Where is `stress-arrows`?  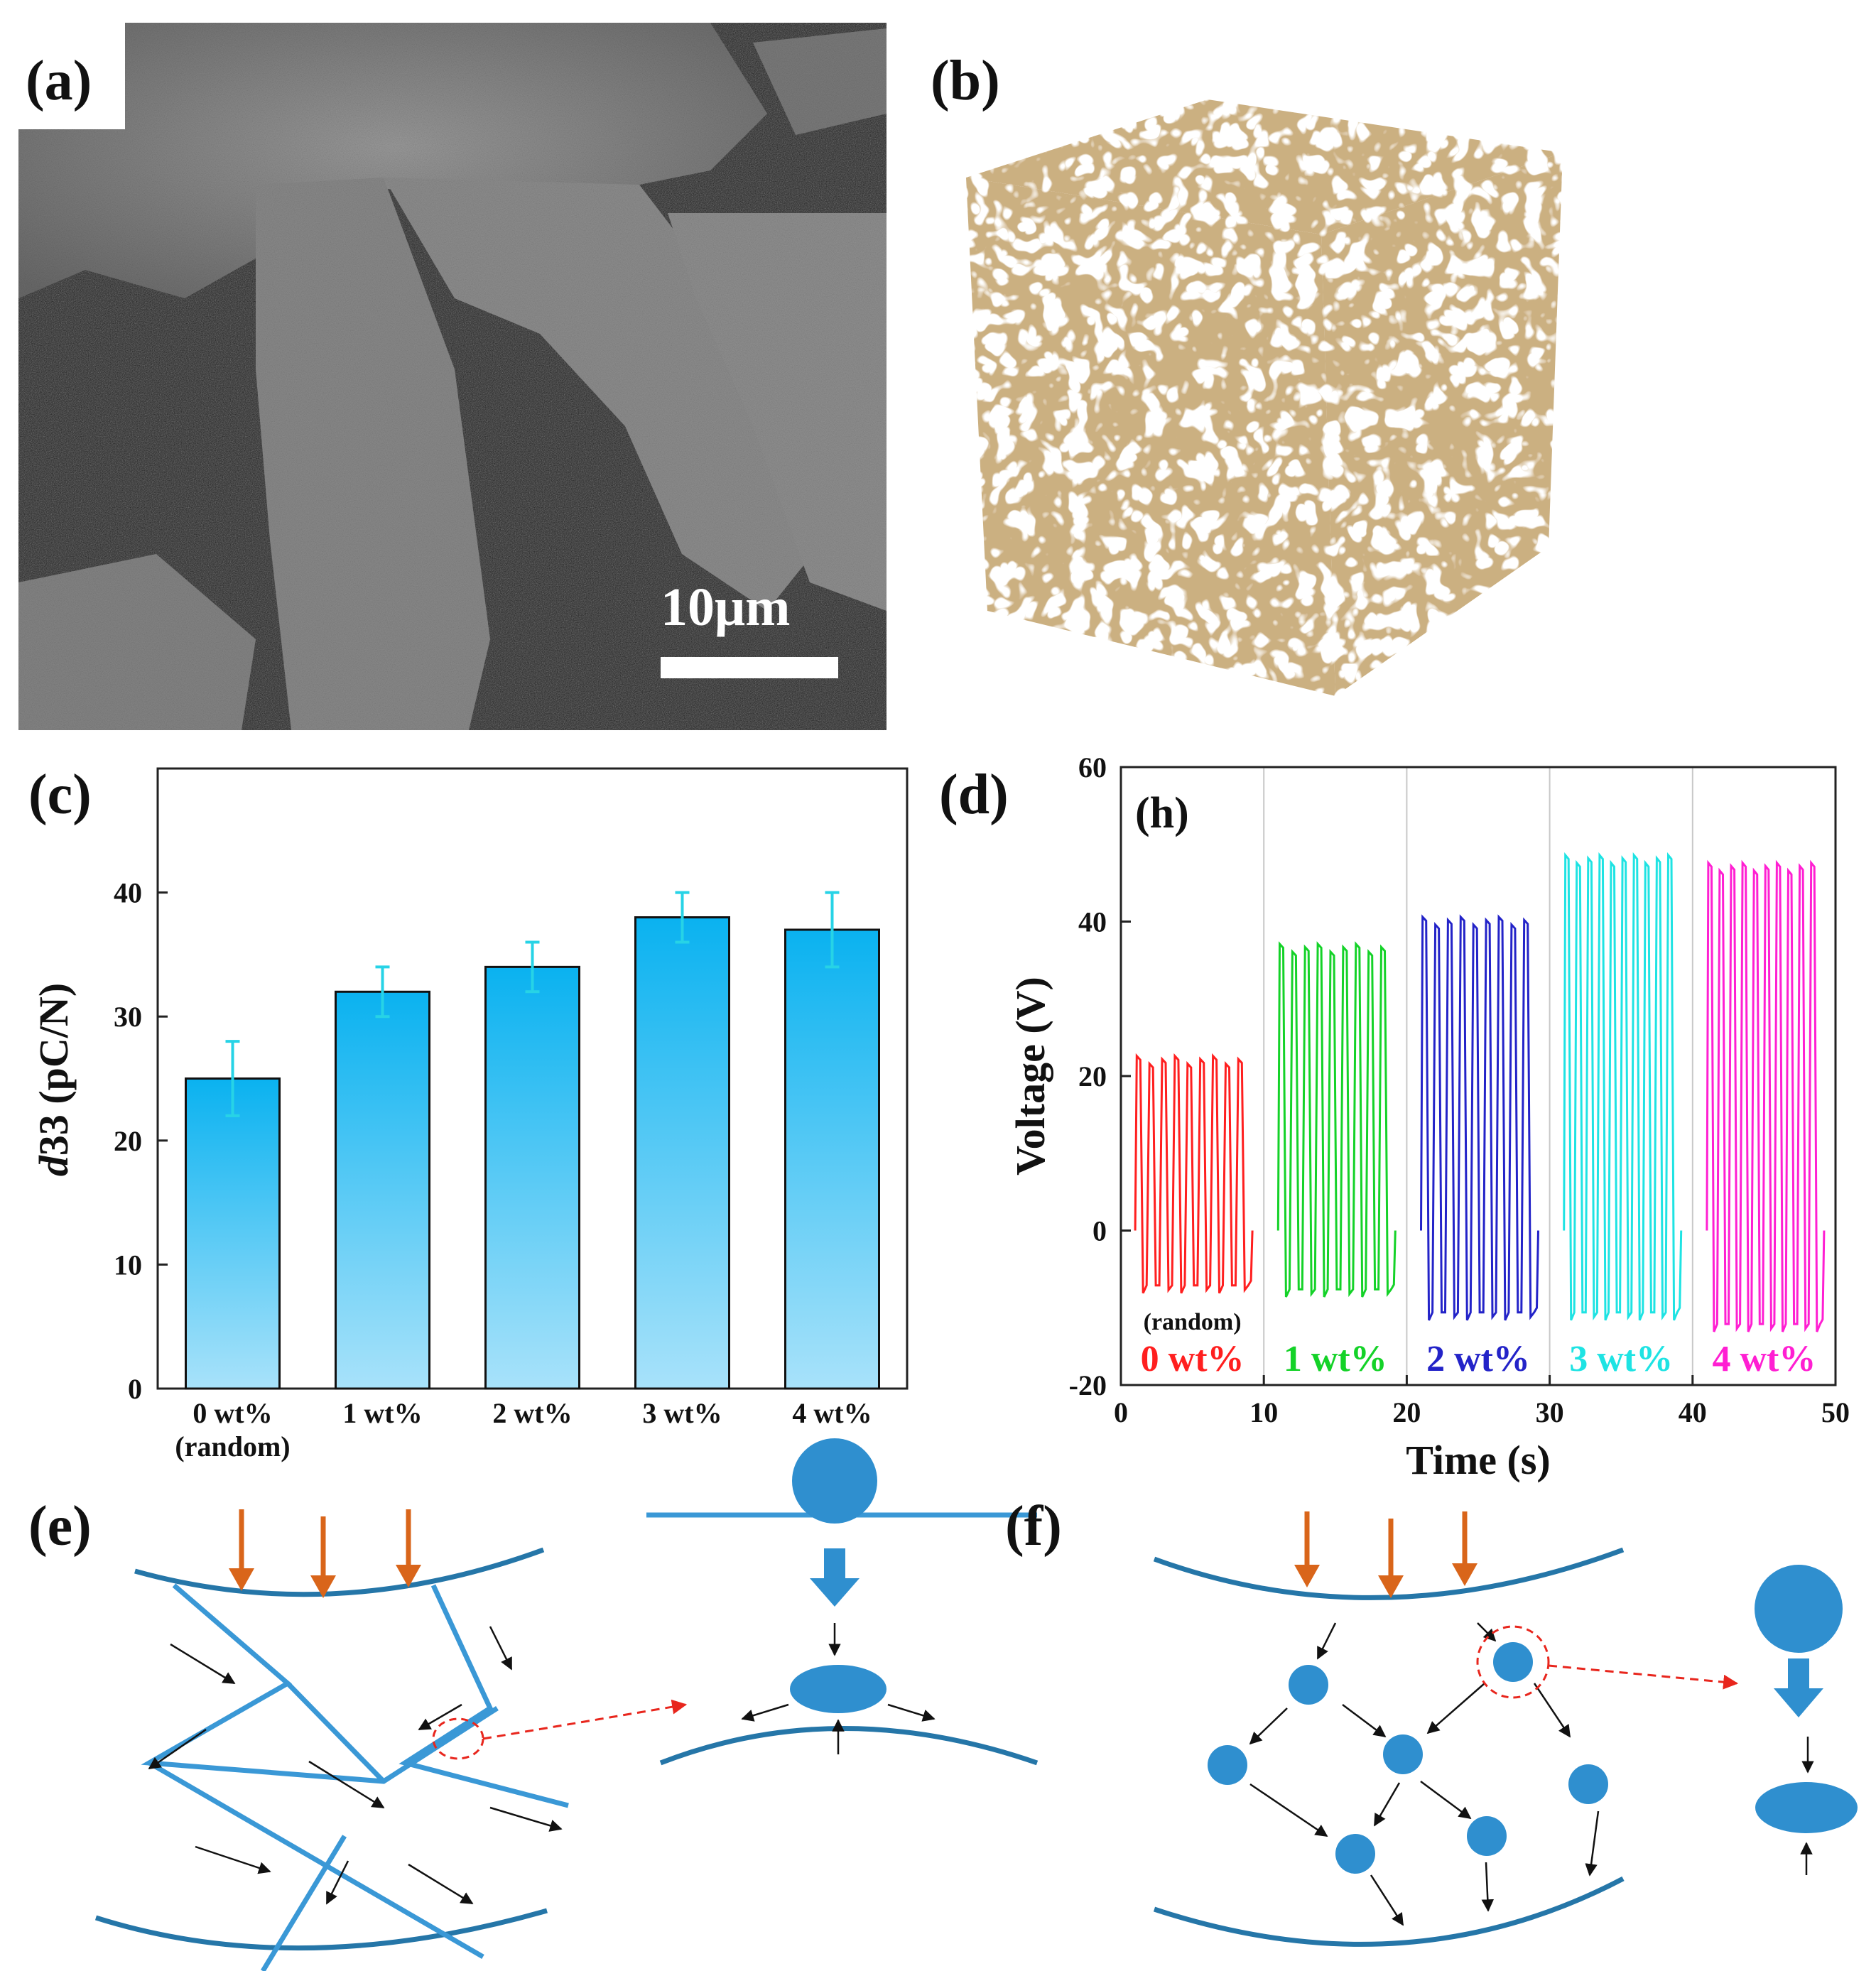
stress-arrows is located at coordinates (355, 1765).